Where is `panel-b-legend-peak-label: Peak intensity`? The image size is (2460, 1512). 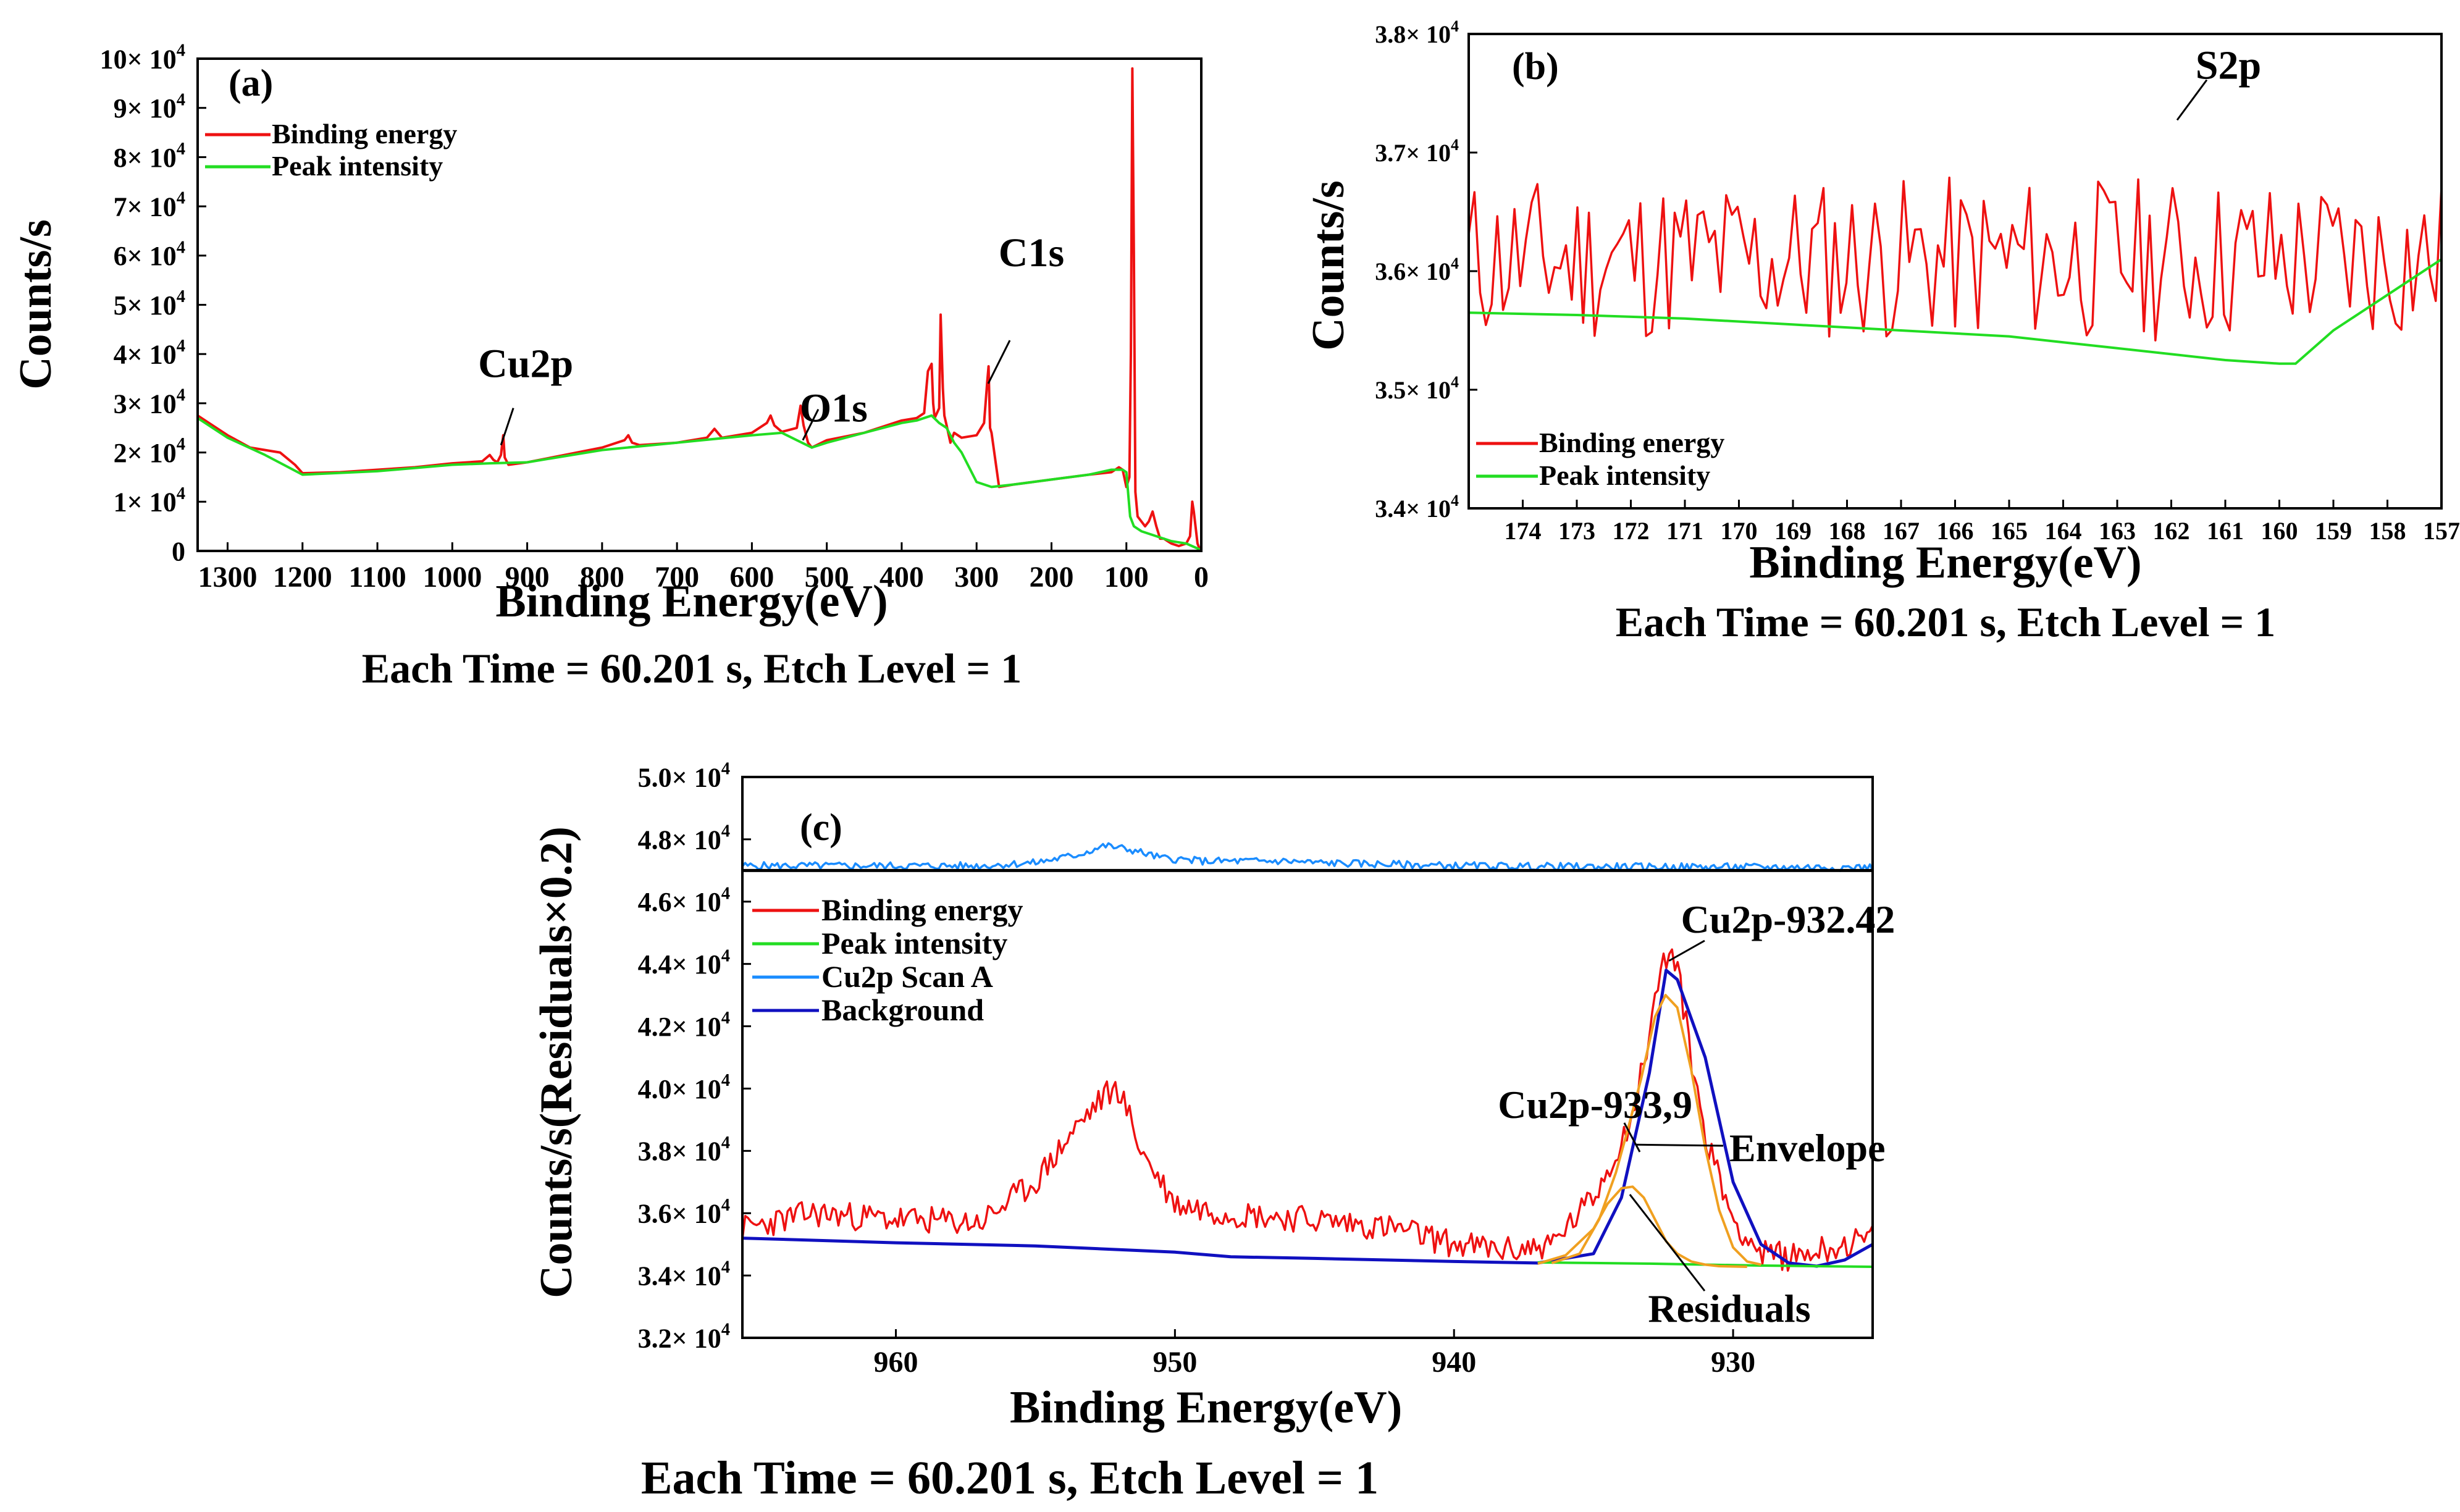 panel-b-legend-peak-label: Peak intensity is located at coordinates (1624, 476).